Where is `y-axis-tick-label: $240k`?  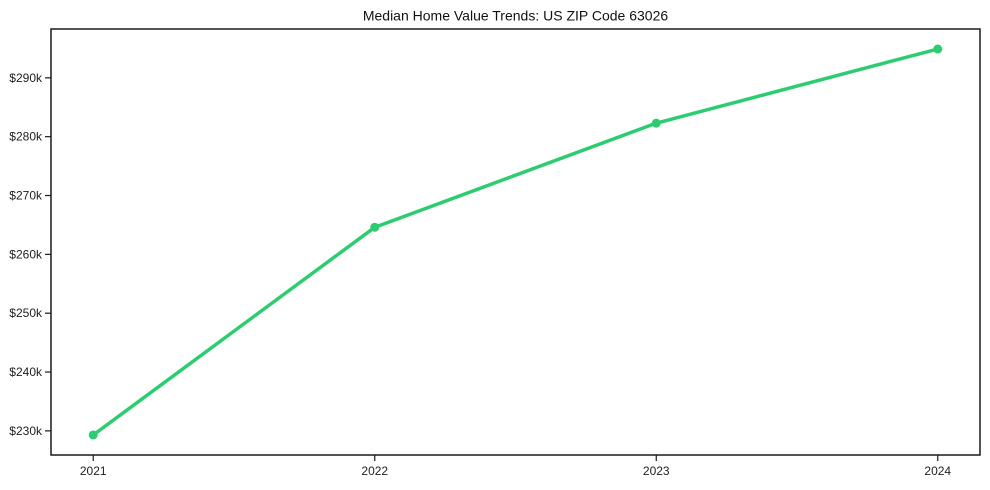 y-axis-tick-label: $240k is located at coordinates (26, 372).